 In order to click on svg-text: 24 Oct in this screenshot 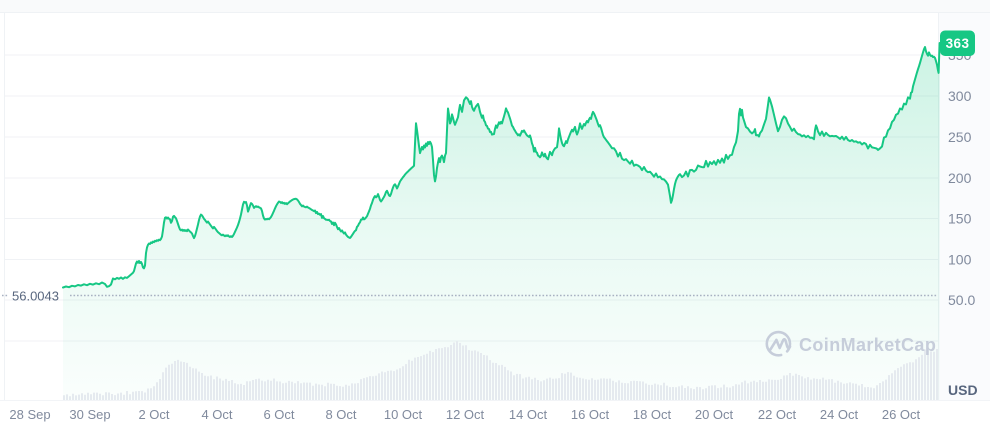, I will do `click(839, 414)`.